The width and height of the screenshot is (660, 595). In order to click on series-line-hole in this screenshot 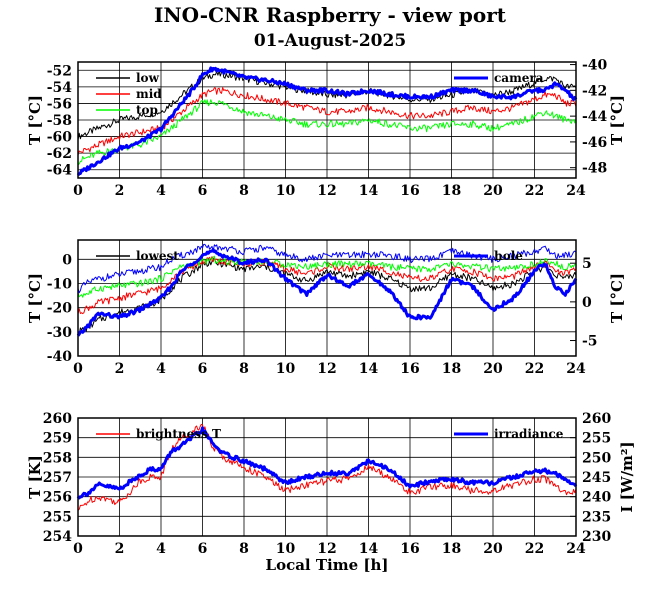, I will do `click(327, 292)`.